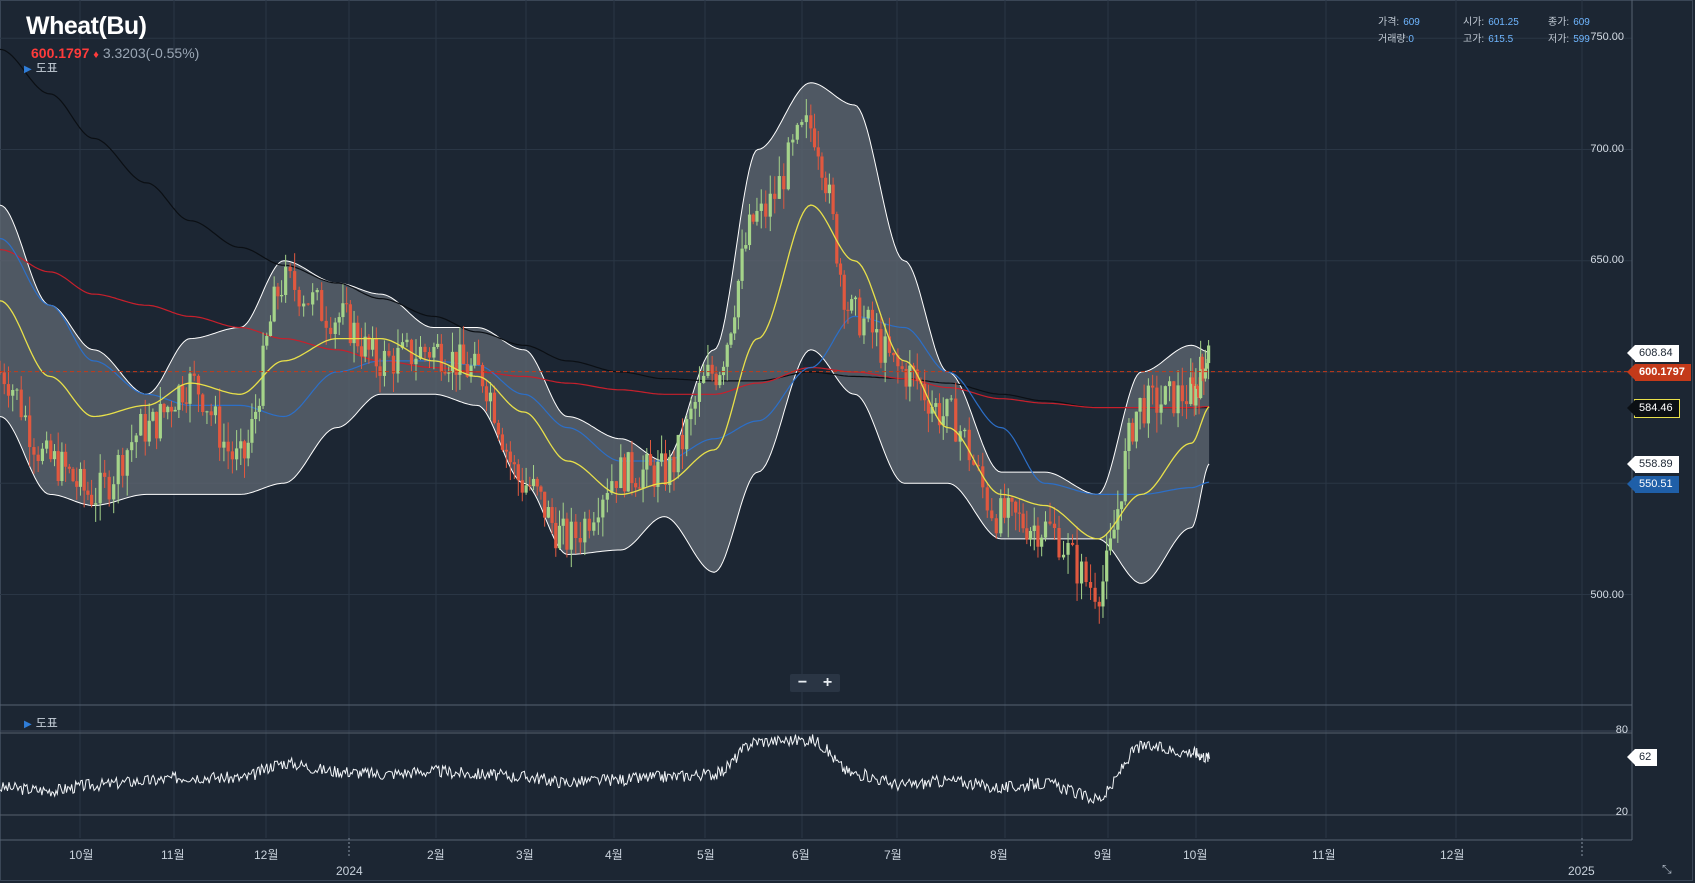  Describe the element at coordinates (1581, 871) in the screenshot. I see `x-label-2025: 2025` at that location.